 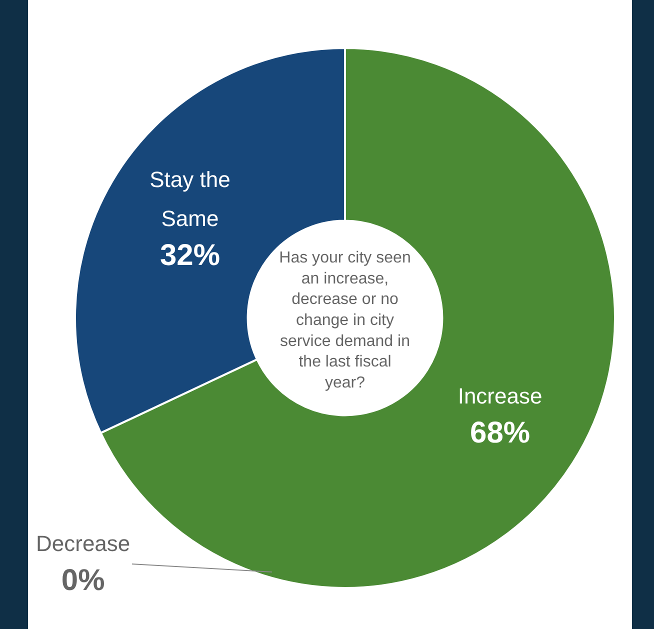 What do you see at coordinates (83, 580) in the screenshot?
I see `text: 0%` at bounding box center [83, 580].